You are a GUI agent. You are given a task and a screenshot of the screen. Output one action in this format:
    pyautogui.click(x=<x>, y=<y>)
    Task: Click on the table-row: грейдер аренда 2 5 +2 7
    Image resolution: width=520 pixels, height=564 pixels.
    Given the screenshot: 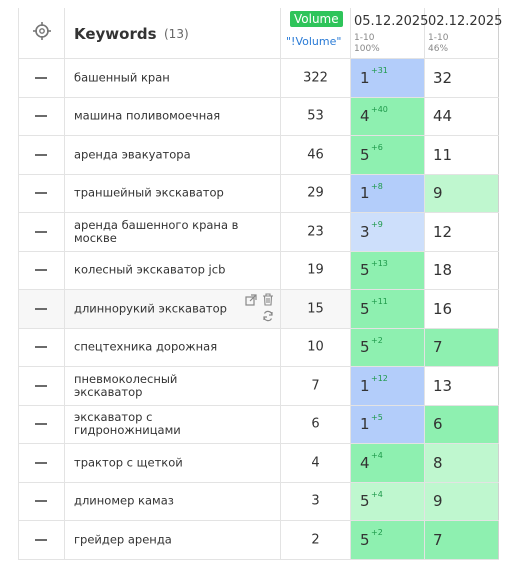 What is the action you would take?
    pyautogui.click(x=259, y=540)
    